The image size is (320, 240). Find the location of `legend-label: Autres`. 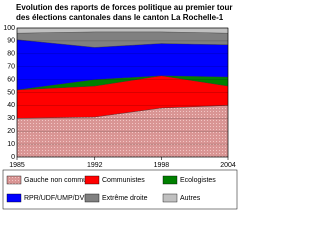

legend-label: Autres is located at coordinates (190, 198).